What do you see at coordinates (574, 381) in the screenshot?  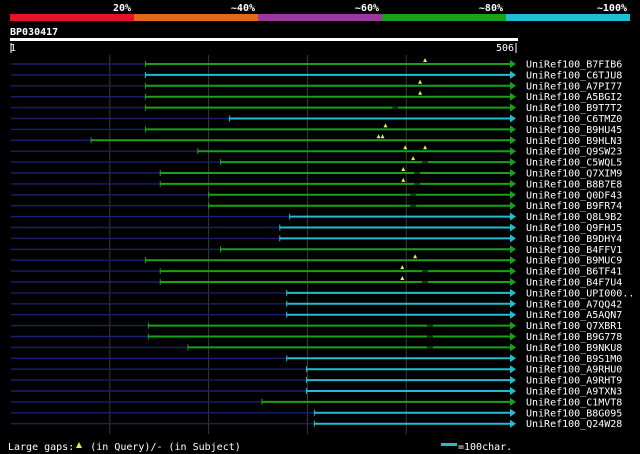 I see `hit-name-link: UniRef100_A9RHT9` at bounding box center [574, 381].